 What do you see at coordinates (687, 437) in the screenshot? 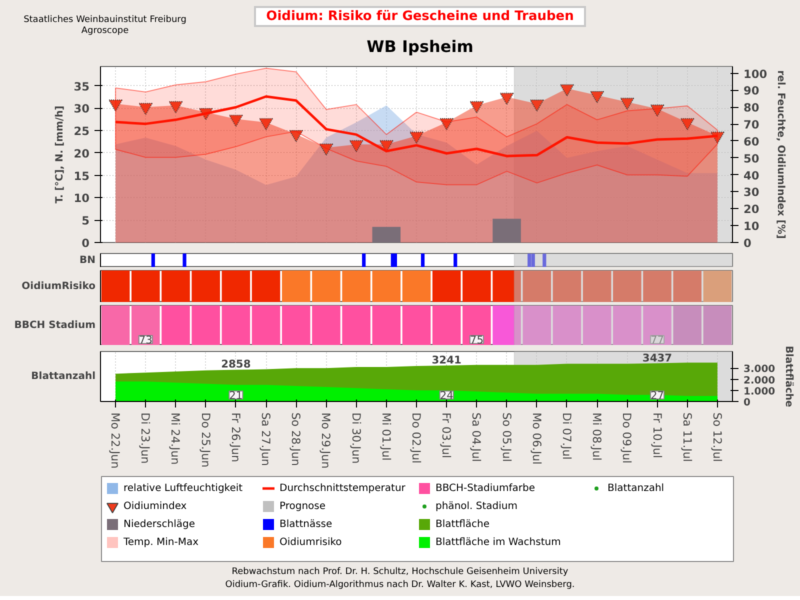
I see `x-tick-label: Sa 11.Jul` at bounding box center [687, 437].